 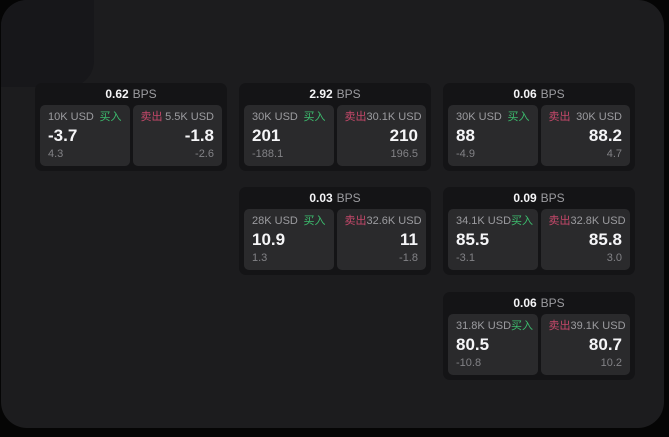 I want to click on sell-amount: 5.5K USD, so click(x=189, y=117).